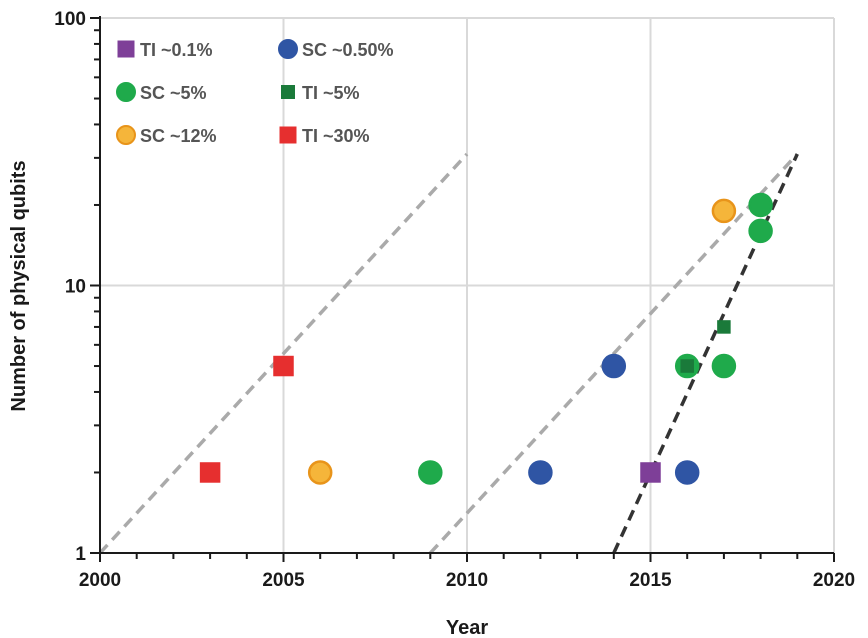  Describe the element at coordinates (650, 580) in the screenshot. I see `x-tick-label: 2015` at that location.